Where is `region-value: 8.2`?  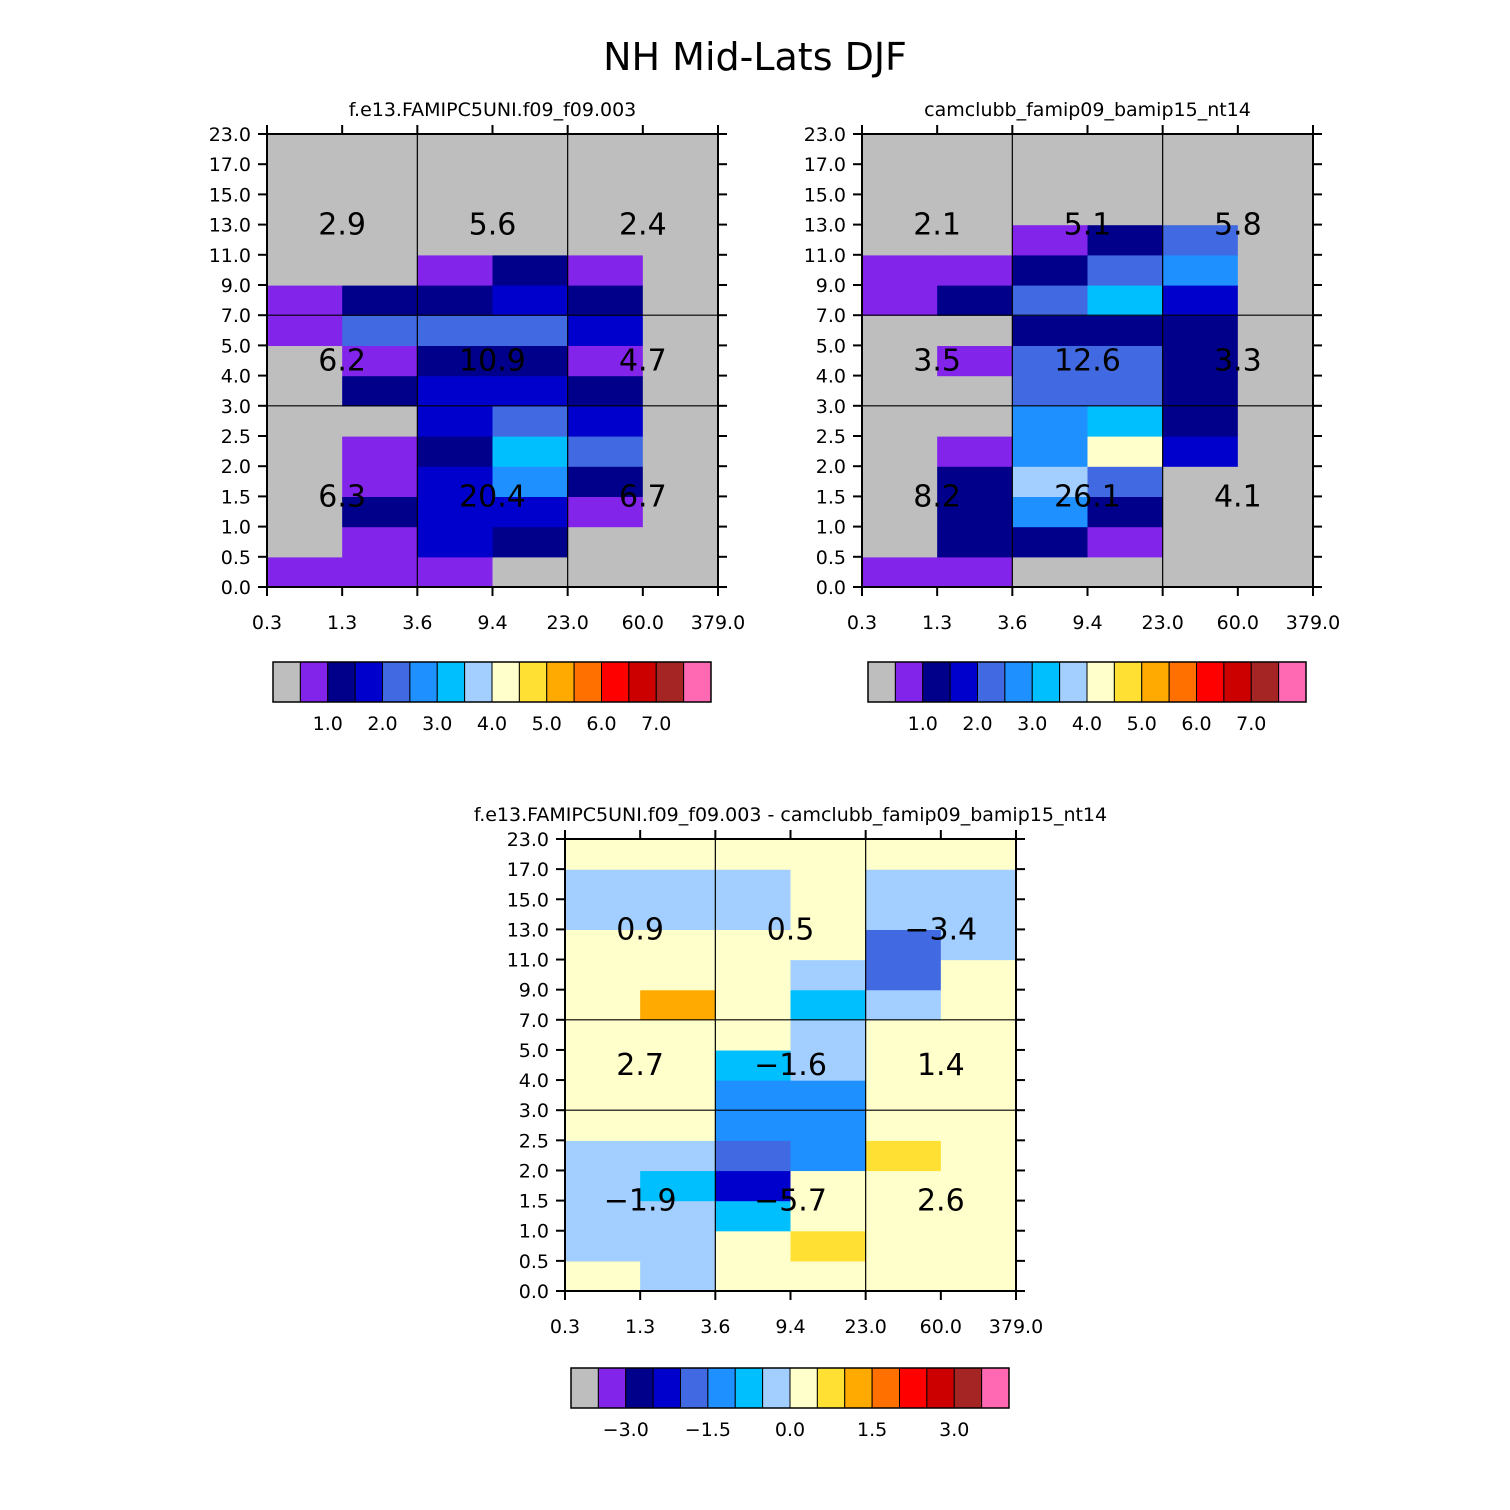
region-value: 8.2 is located at coordinates (937, 496).